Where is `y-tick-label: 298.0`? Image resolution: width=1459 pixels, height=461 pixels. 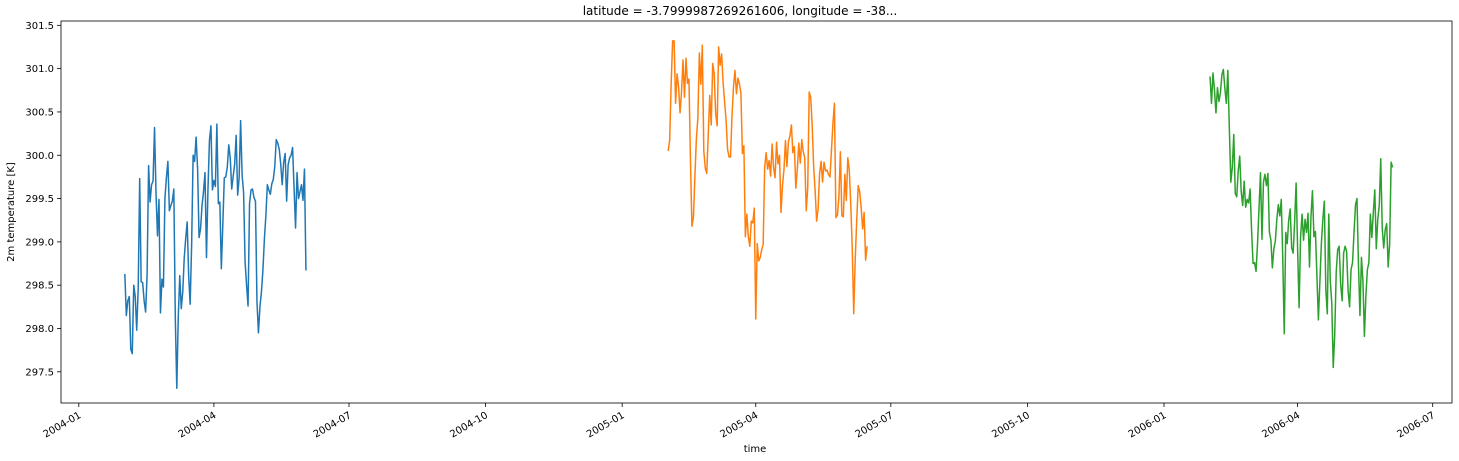
y-tick-label: 298.0 is located at coordinates (39, 329).